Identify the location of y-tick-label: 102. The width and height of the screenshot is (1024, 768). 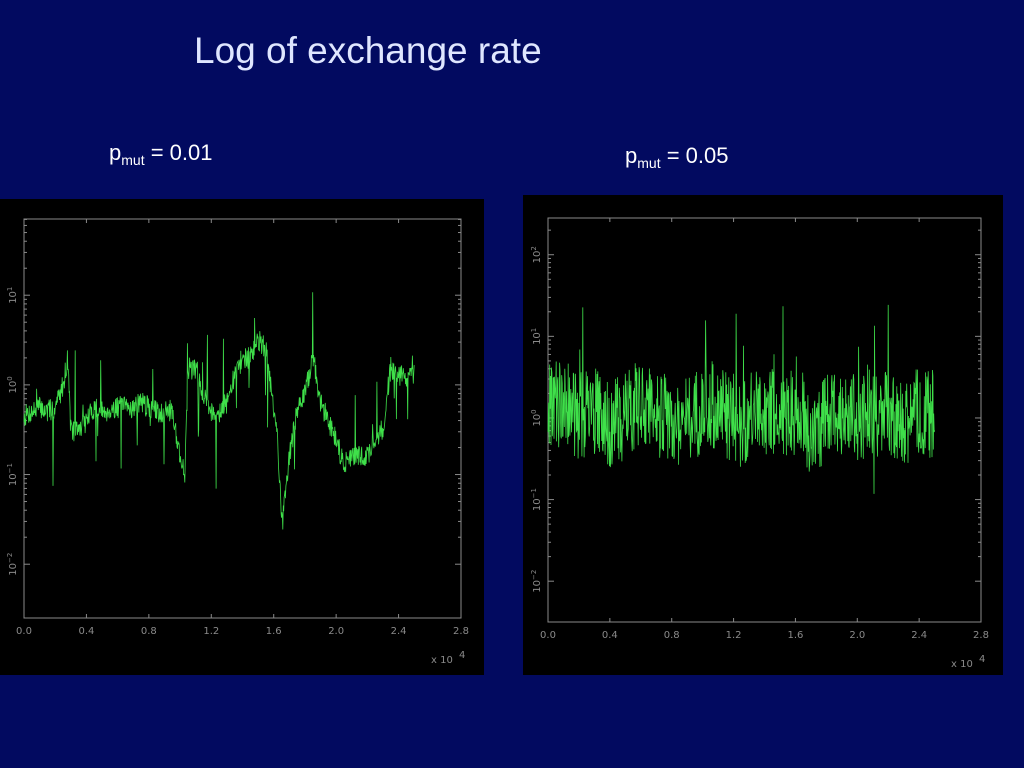
(536, 254).